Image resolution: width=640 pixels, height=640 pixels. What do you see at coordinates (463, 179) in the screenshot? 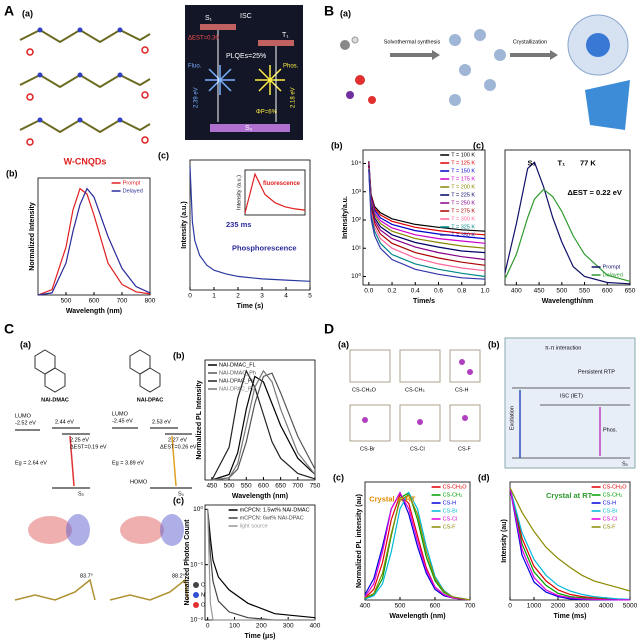
I see `legend-label: T = 175 K` at bounding box center [463, 179].